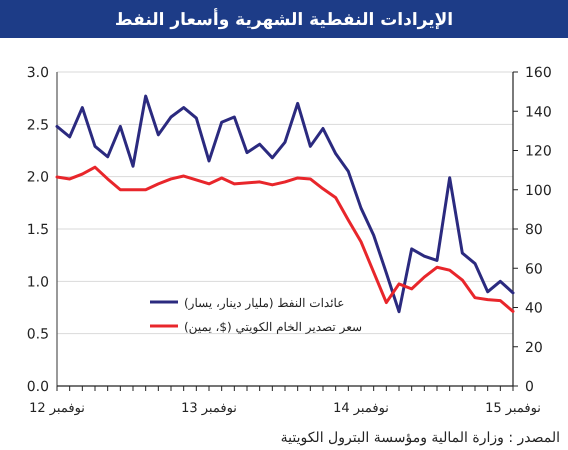 The image size is (568, 450). I want to click on y2-tick-label: 80, so click(534, 230).